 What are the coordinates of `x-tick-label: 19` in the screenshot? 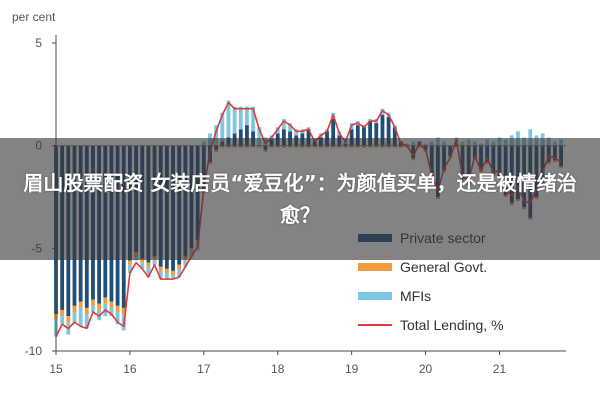 It's located at (352, 369).